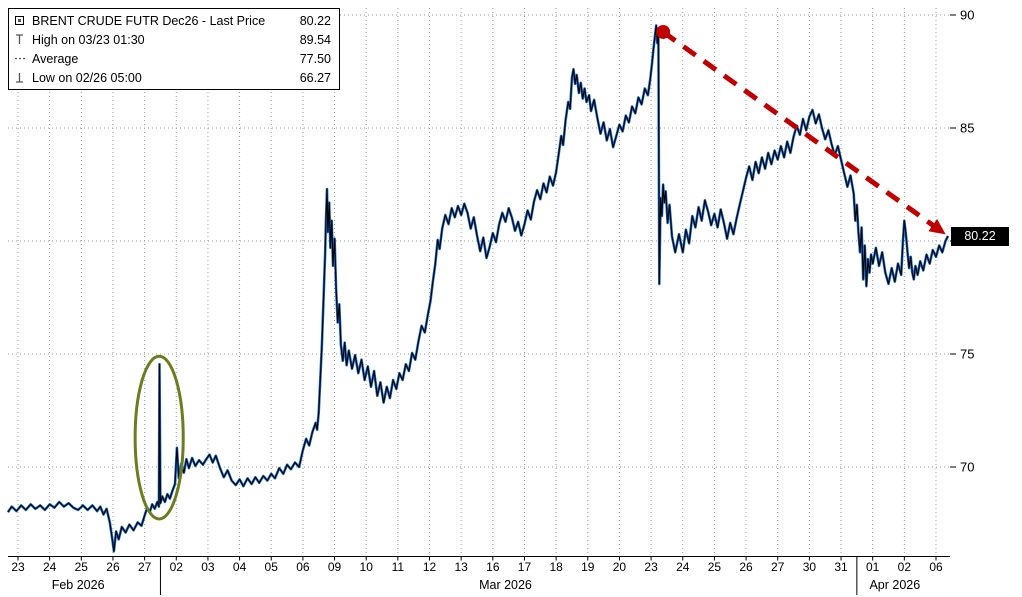 The height and width of the screenshot is (597, 1022). What do you see at coordinates (967, 15) in the screenshot?
I see `y-axis-label: 90` at bounding box center [967, 15].